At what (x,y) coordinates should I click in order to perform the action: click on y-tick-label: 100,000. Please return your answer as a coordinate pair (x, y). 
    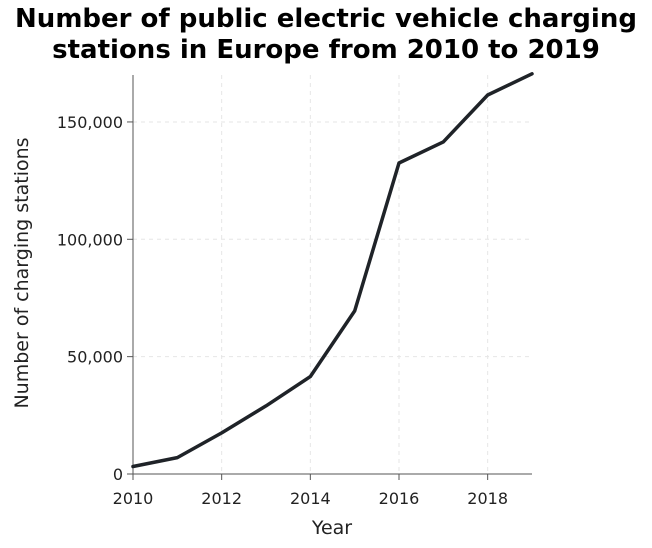
    Looking at the image, I should click on (90, 239).